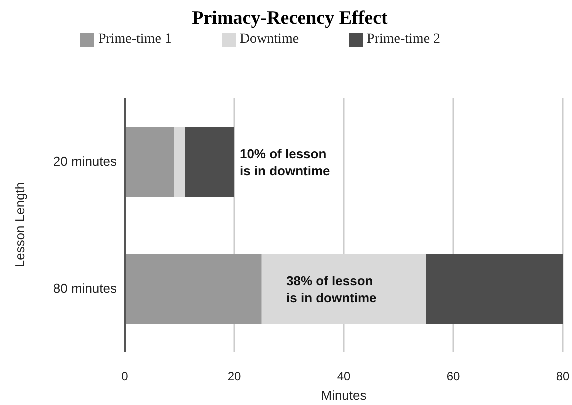 This screenshot has width=572, height=405. What do you see at coordinates (135, 39) in the screenshot?
I see `legend-label: Prime-time 1` at bounding box center [135, 39].